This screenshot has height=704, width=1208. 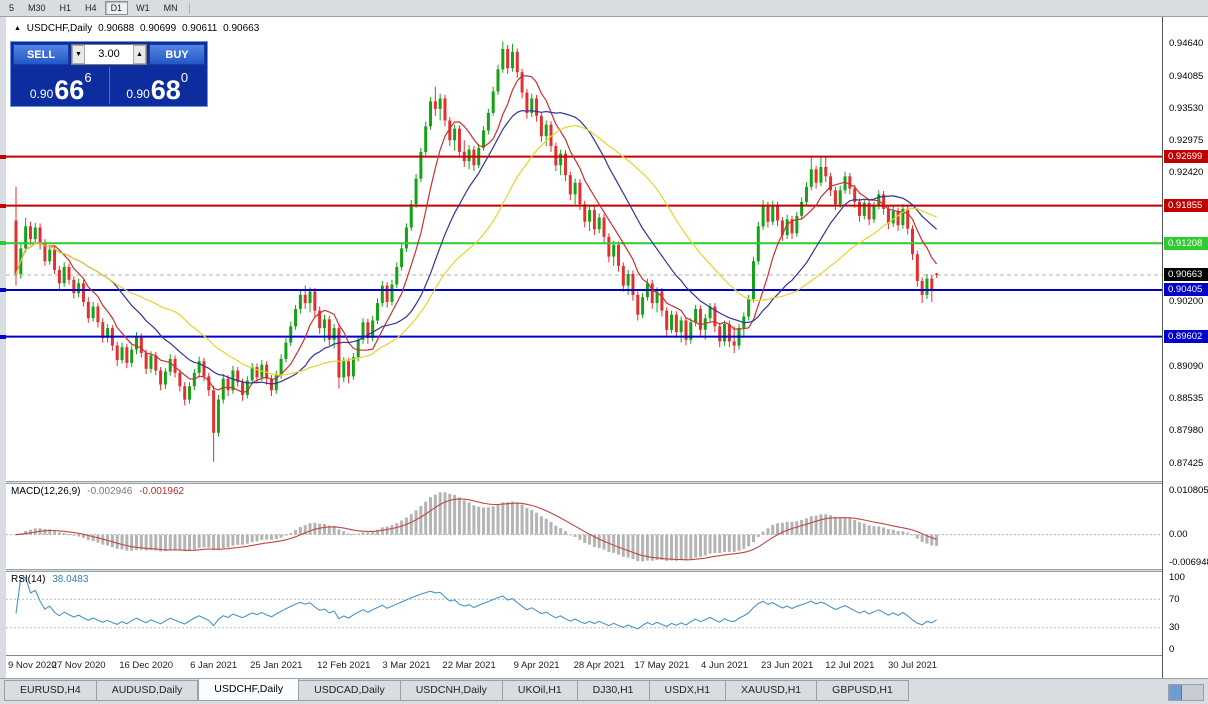 What do you see at coordinates (241, 28) in the screenshot?
I see `ohlc-close: 0.90663` at bounding box center [241, 28].